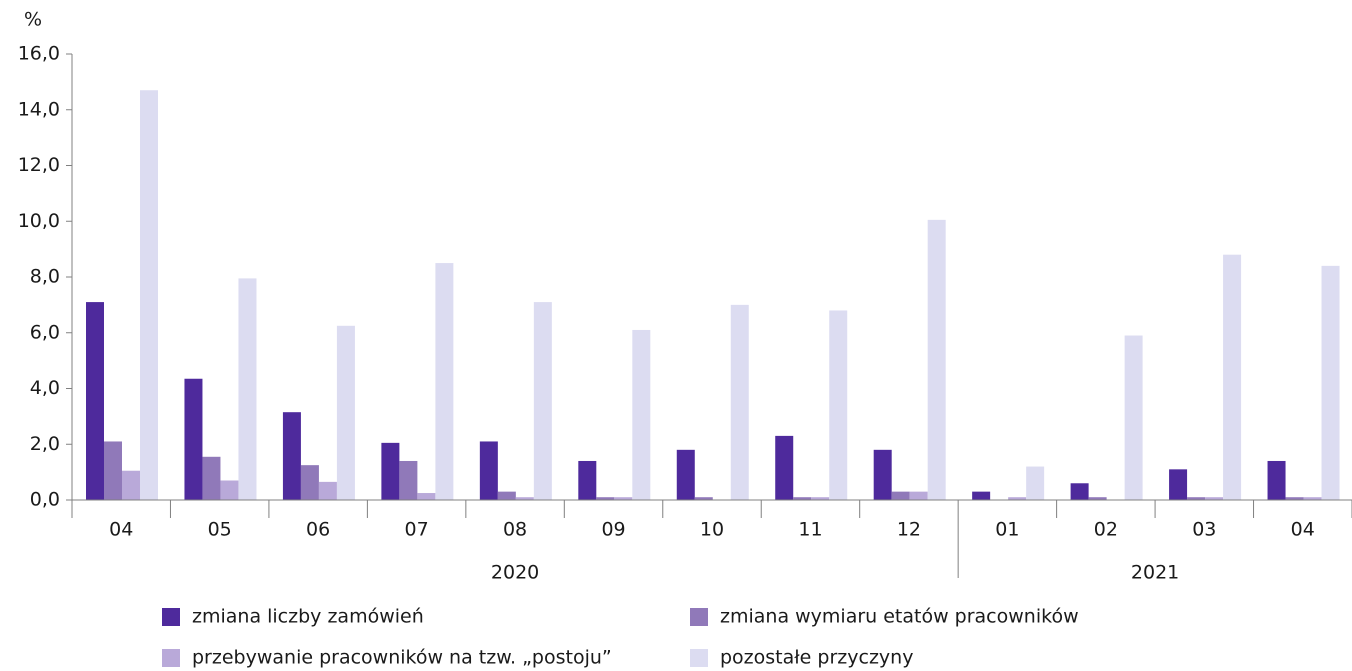  Describe the element at coordinates (712, 530) in the screenshot. I see `x-tick-label: 10` at that location.